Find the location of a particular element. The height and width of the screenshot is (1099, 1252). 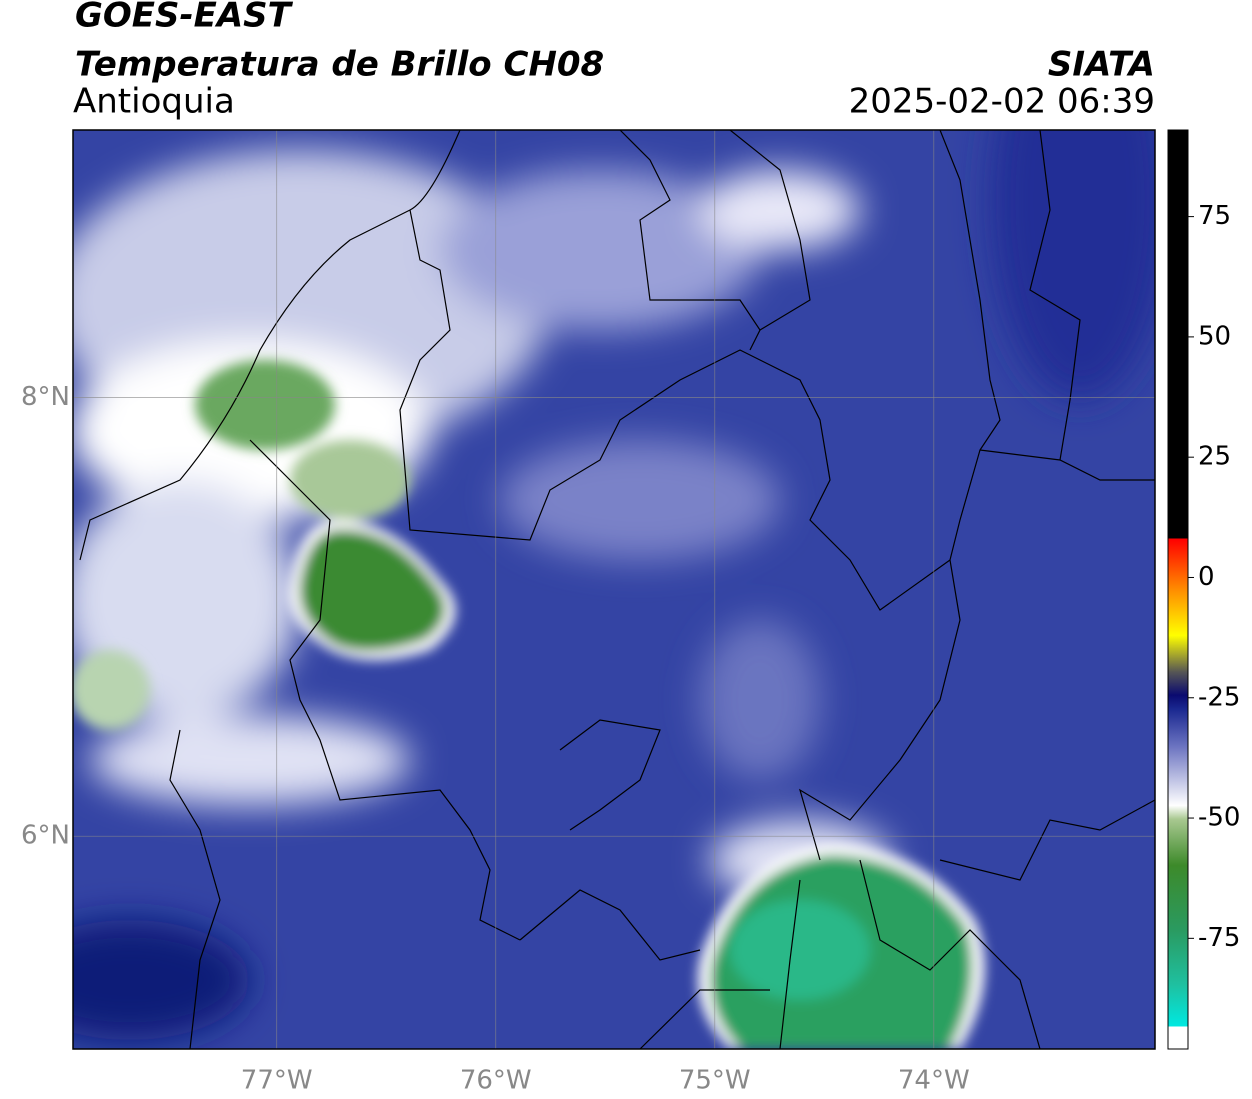

datetime: 2025-02-02 06:39 is located at coordinates (1002, 102).